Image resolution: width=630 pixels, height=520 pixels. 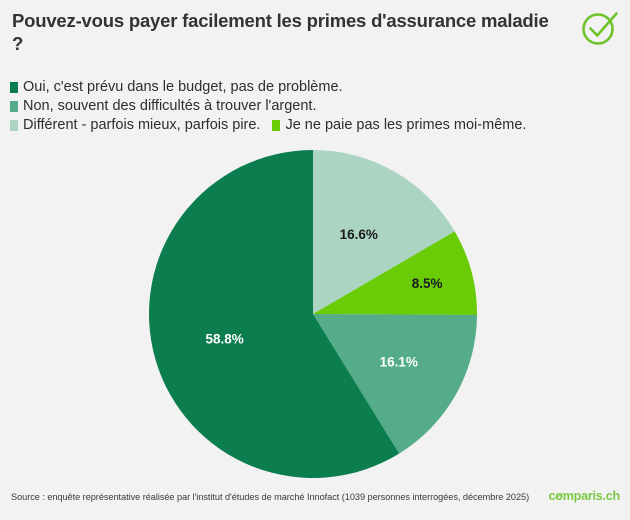 I want to click on legend-swatch-oui, so click(x=14, y=87).